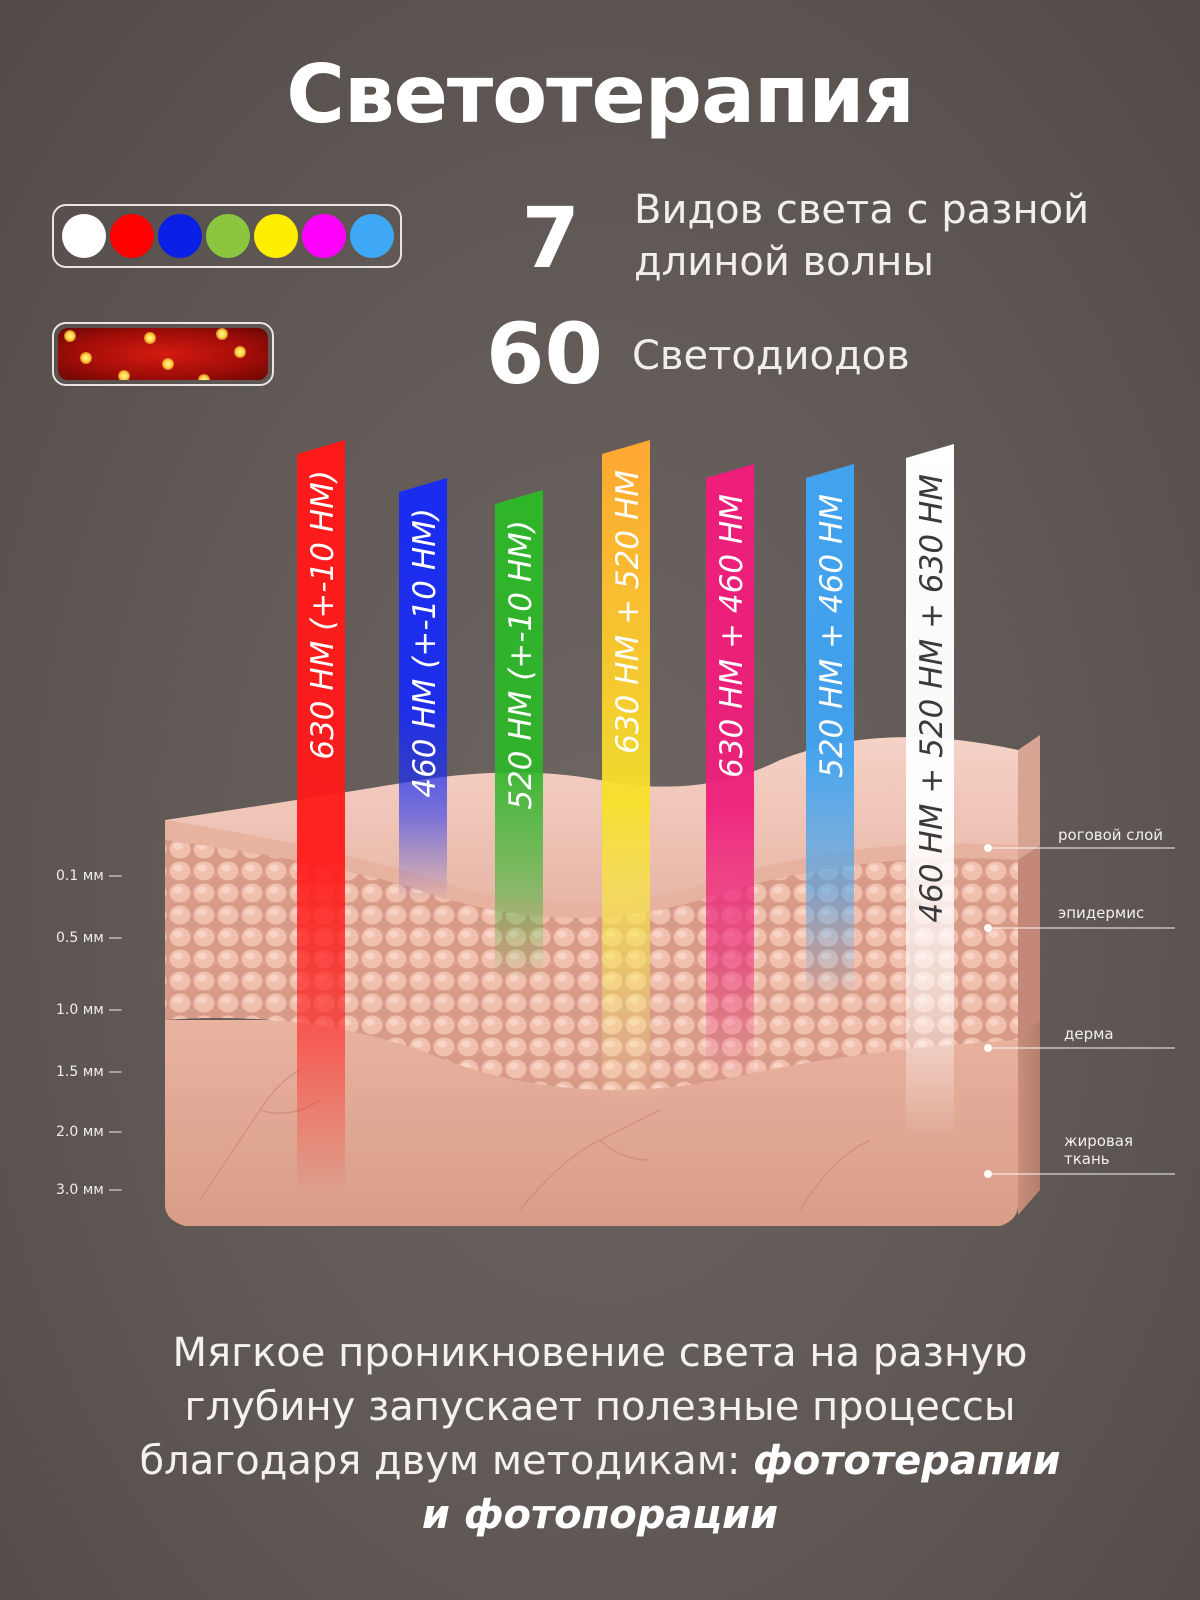  What do you see at coordinates (324, 236) in the screenshot?
I see `magenta-dot` at bounding box center [324, 236].